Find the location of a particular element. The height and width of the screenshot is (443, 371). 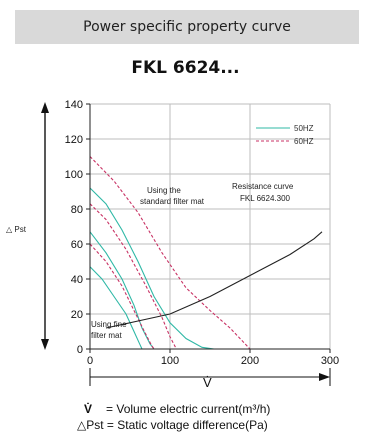

footnote-line2: △Pst = Static voltage difference(Pa) is located at coordinates (172, 425).